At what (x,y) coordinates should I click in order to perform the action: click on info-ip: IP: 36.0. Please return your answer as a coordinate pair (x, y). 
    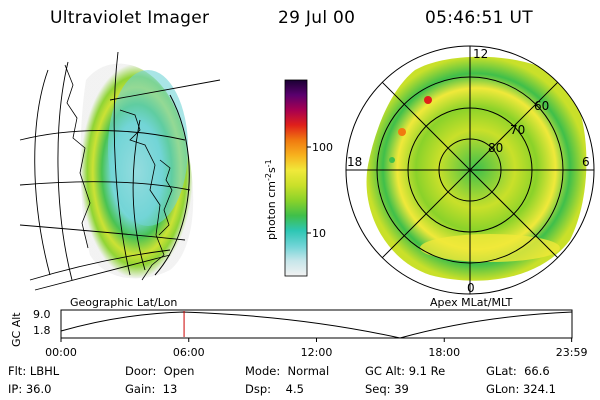
    Looking at the image, I should click on (30, 389).